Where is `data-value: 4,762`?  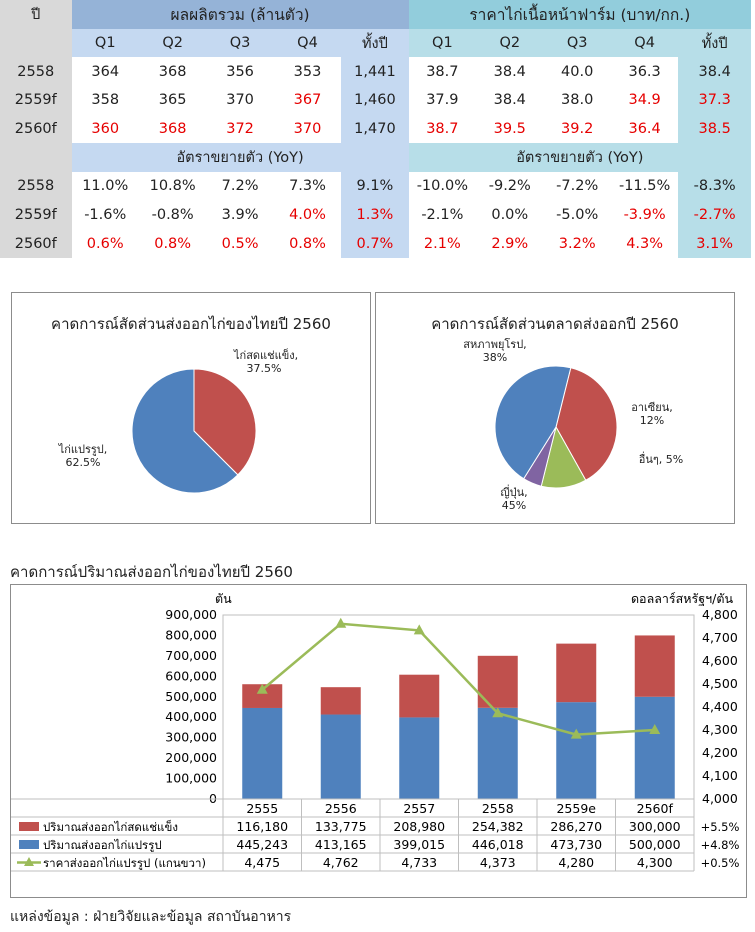
data-value: 4,762 is located at coordinates (341, 862).